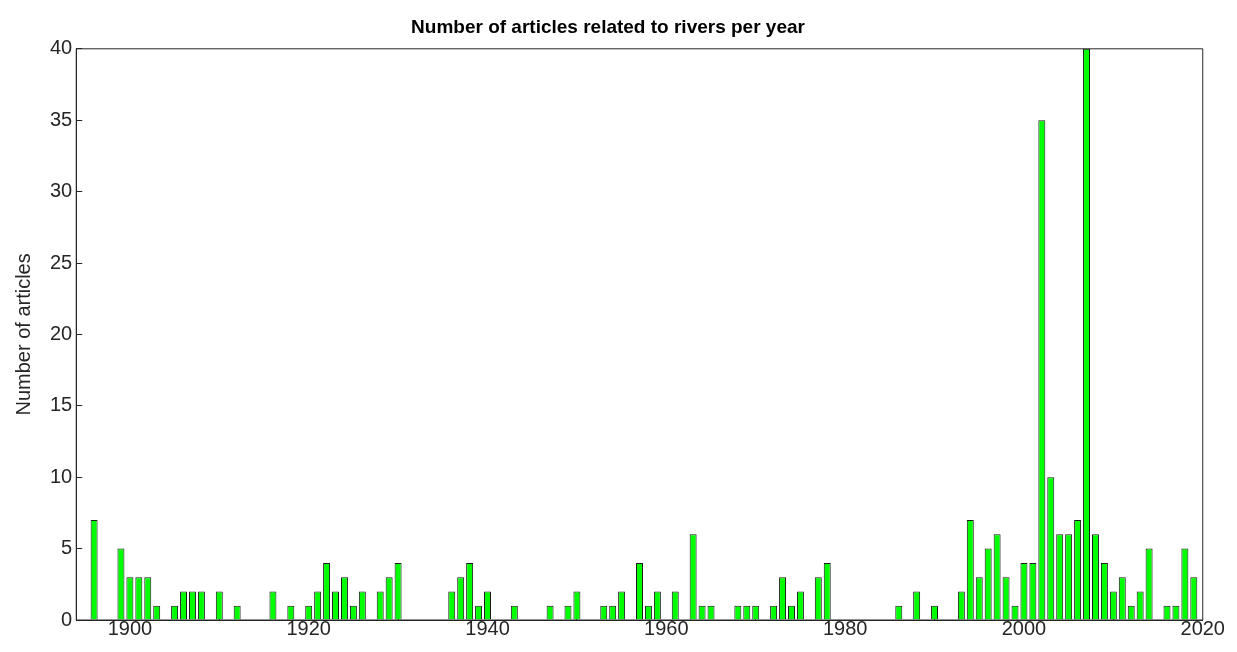 The height and width of the screenshot is (652, 1237). I want to click on y-tick-label: 0, so click(67, 618).